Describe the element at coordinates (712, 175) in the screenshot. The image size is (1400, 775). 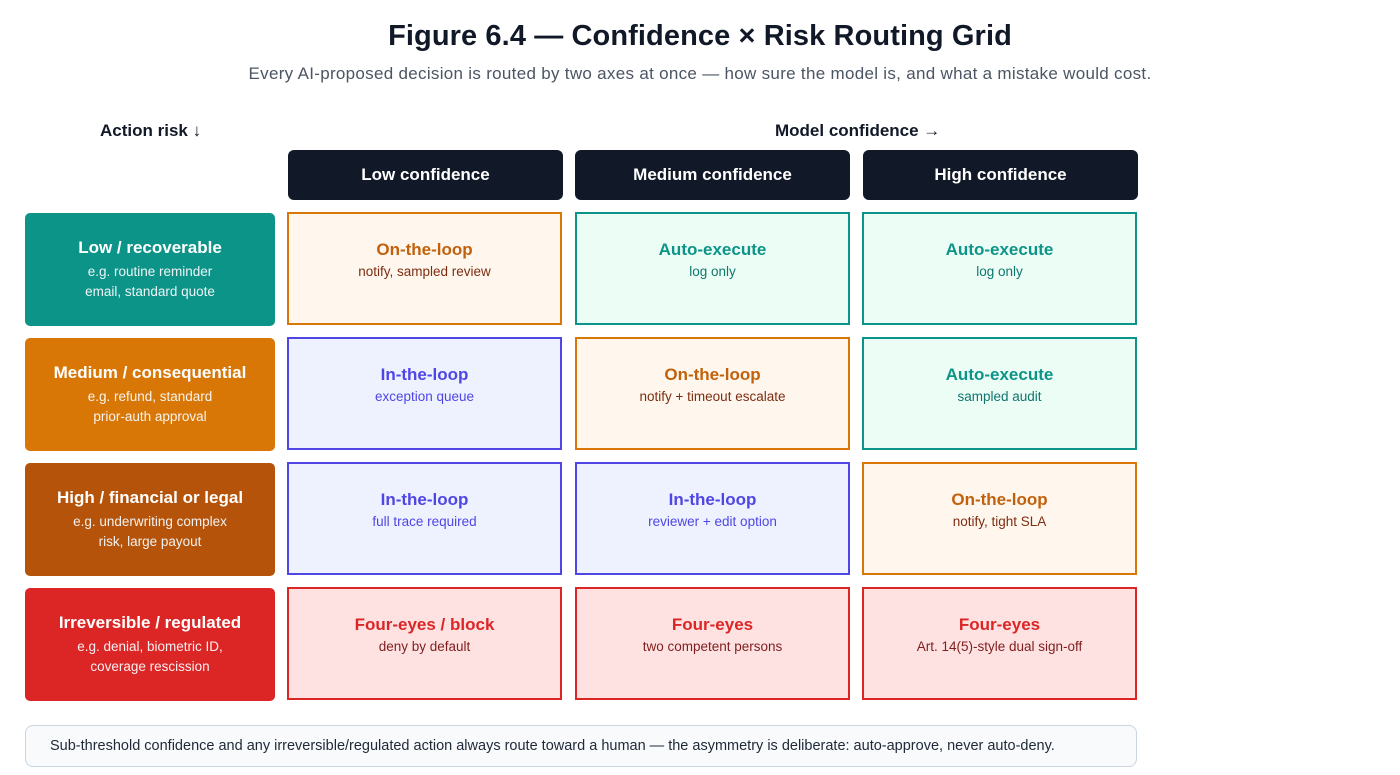
I see `column-header-medium-confidence: Medium confidence` at that location.